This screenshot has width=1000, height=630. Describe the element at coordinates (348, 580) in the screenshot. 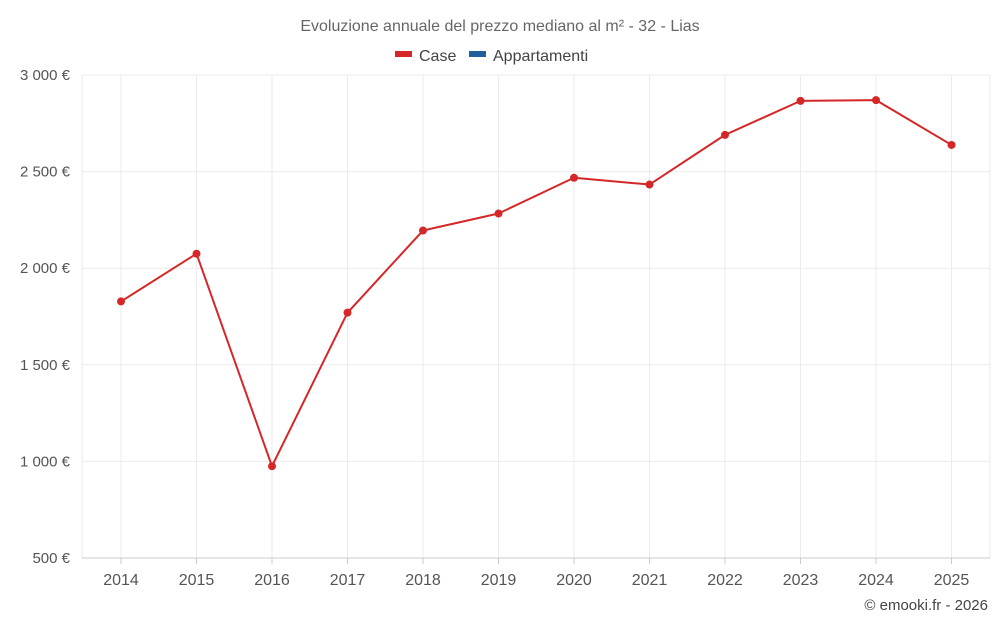

I see `x-tick-label: 2017` at that location.